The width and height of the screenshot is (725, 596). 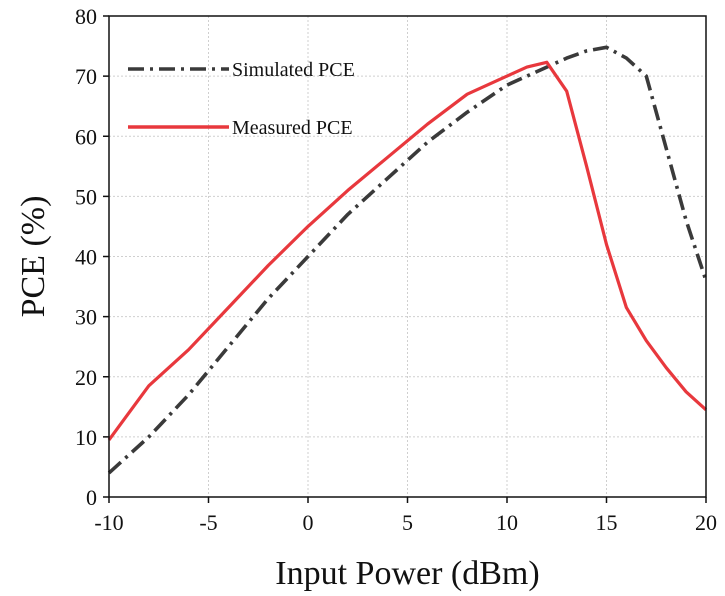 I want to click on x-tick-label: 0, so click(x=308, y=522).